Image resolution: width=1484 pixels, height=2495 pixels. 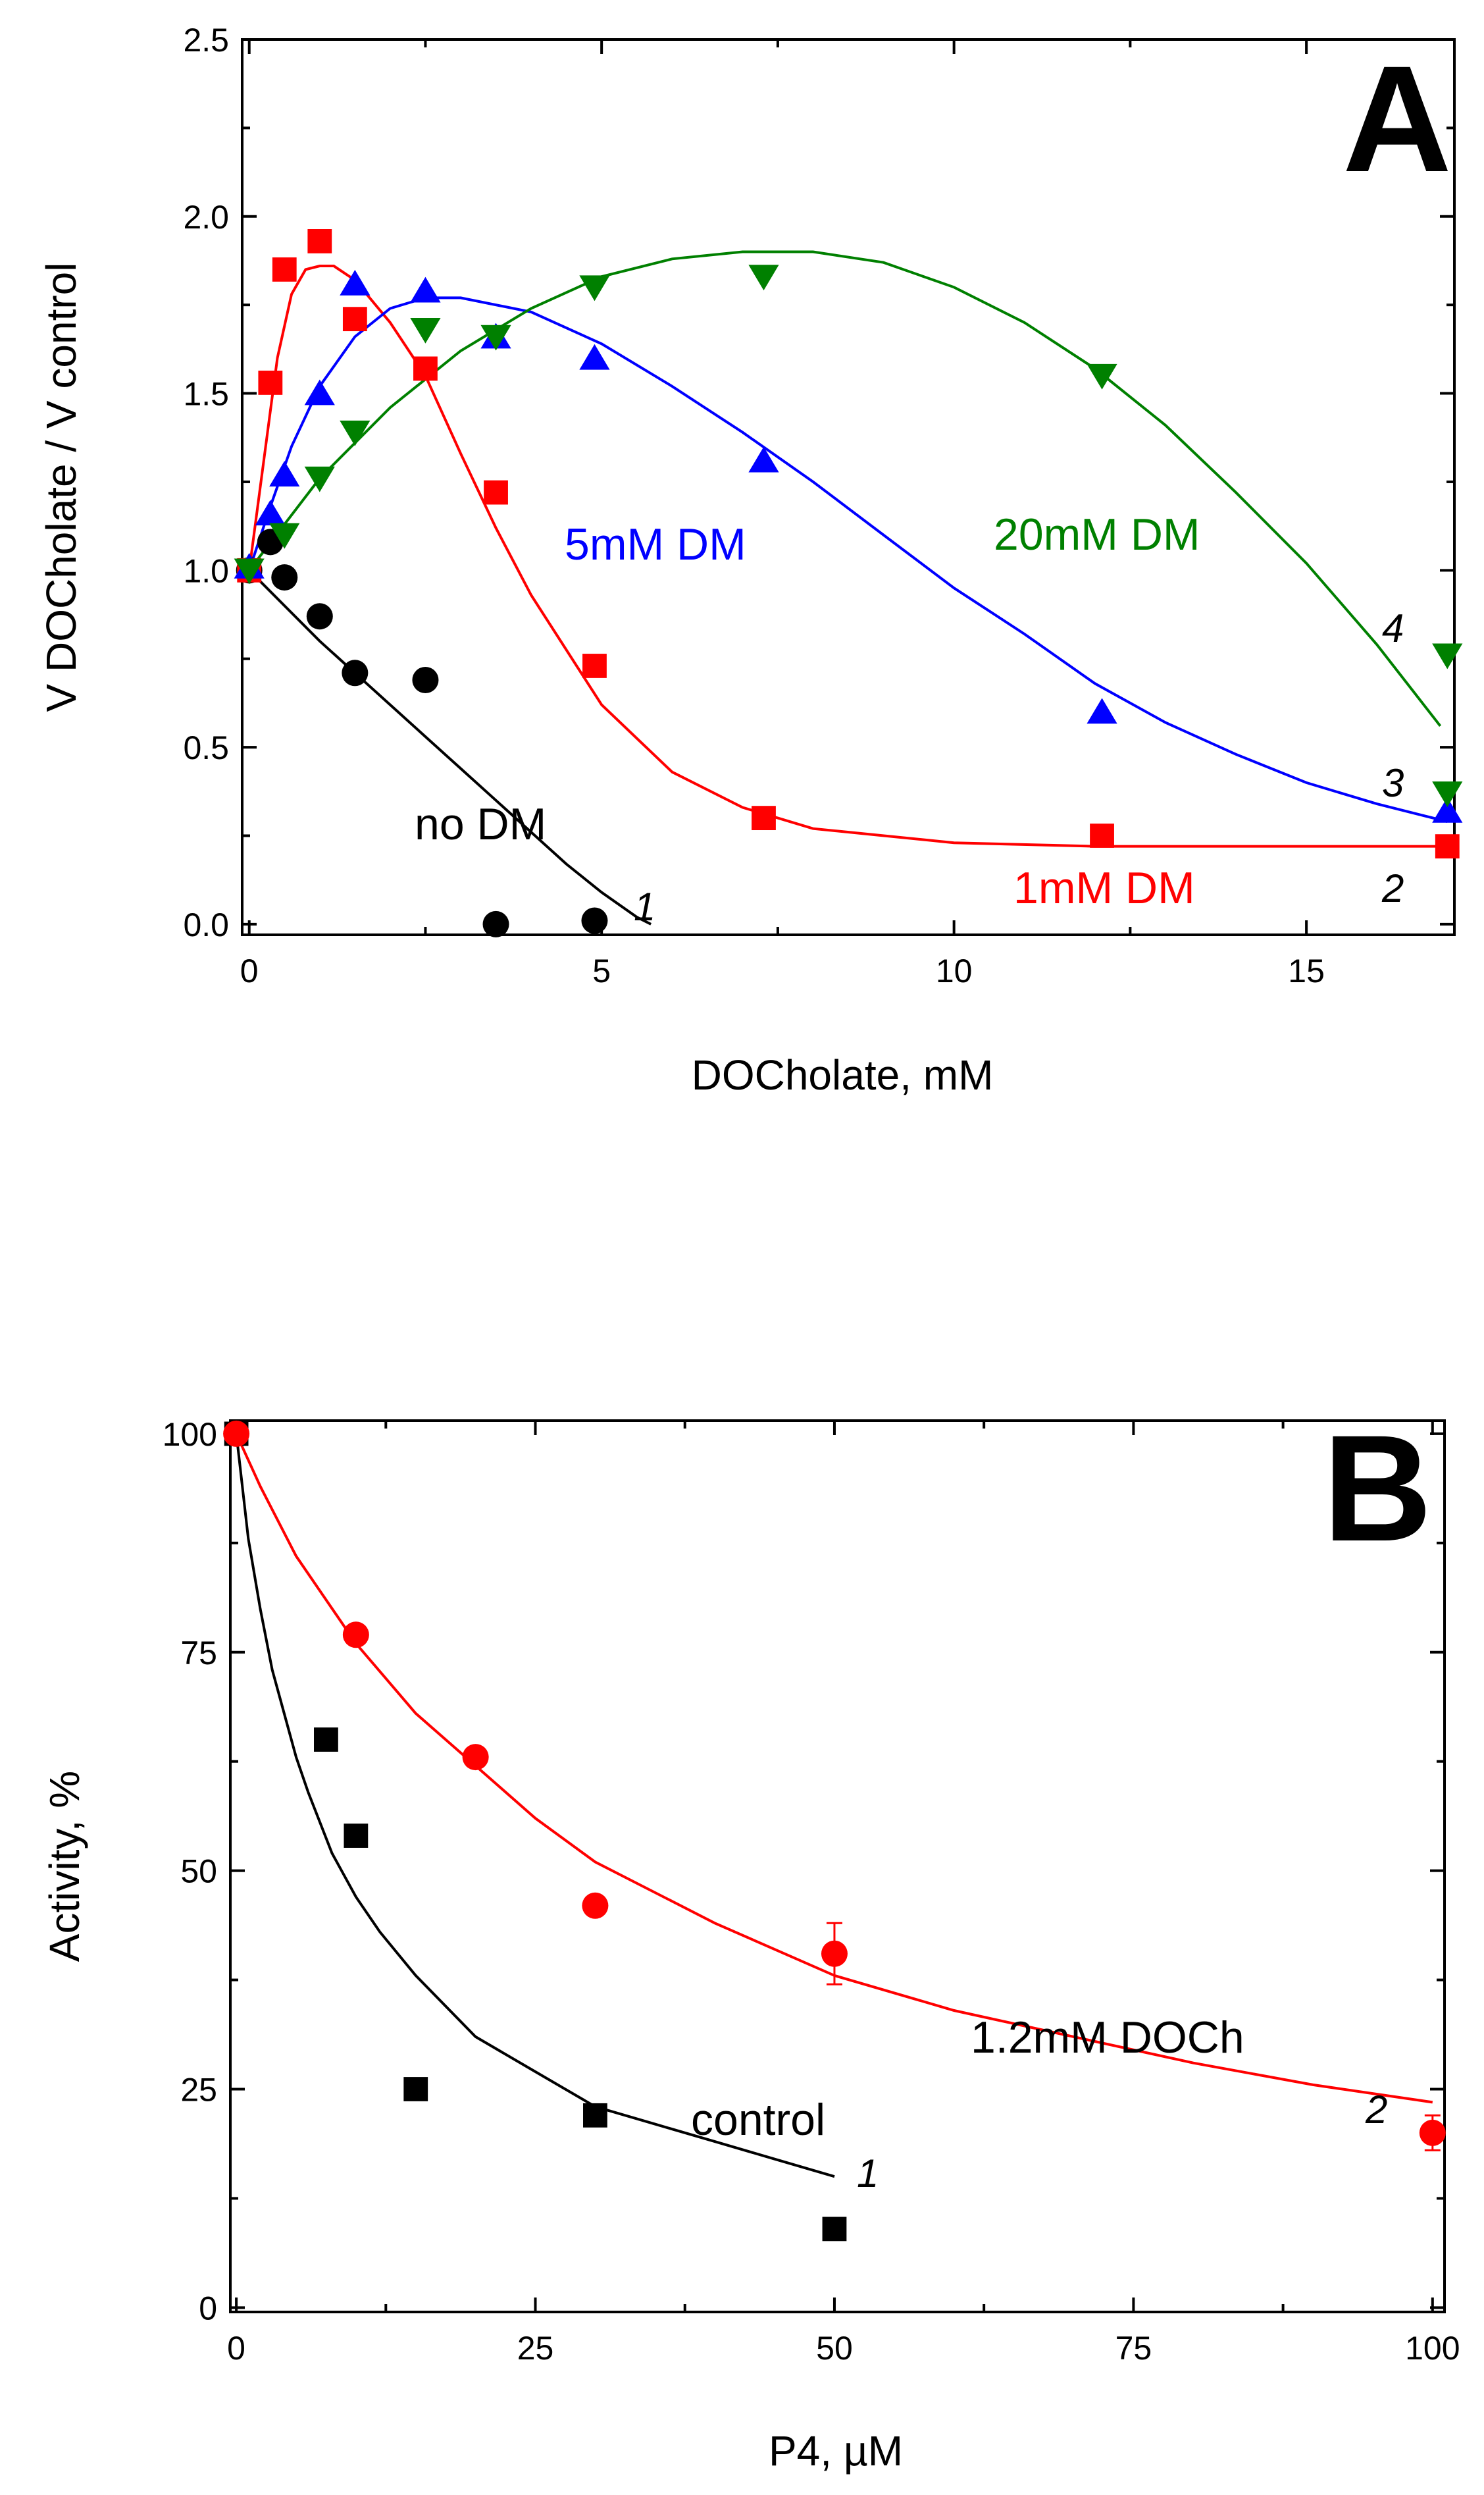 I want to click on y-tick-label: 25, so click(x=198, y=2090).